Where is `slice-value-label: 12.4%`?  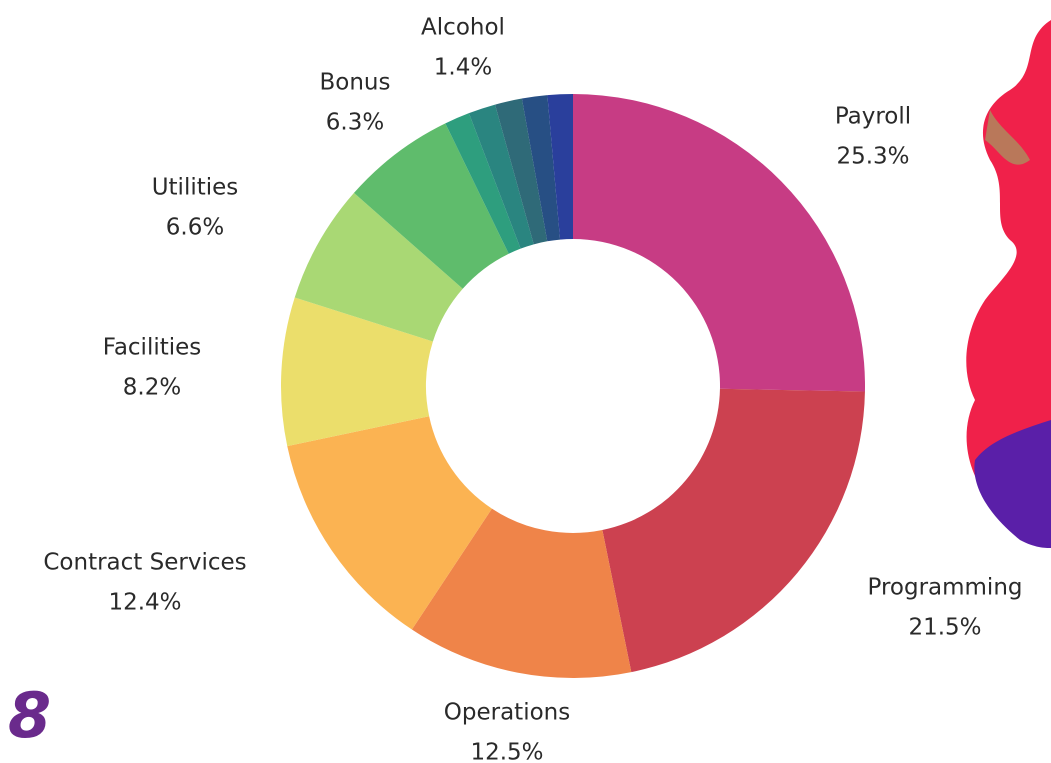 slice-value-label: 12.4% is located at coordinates (144, 603).